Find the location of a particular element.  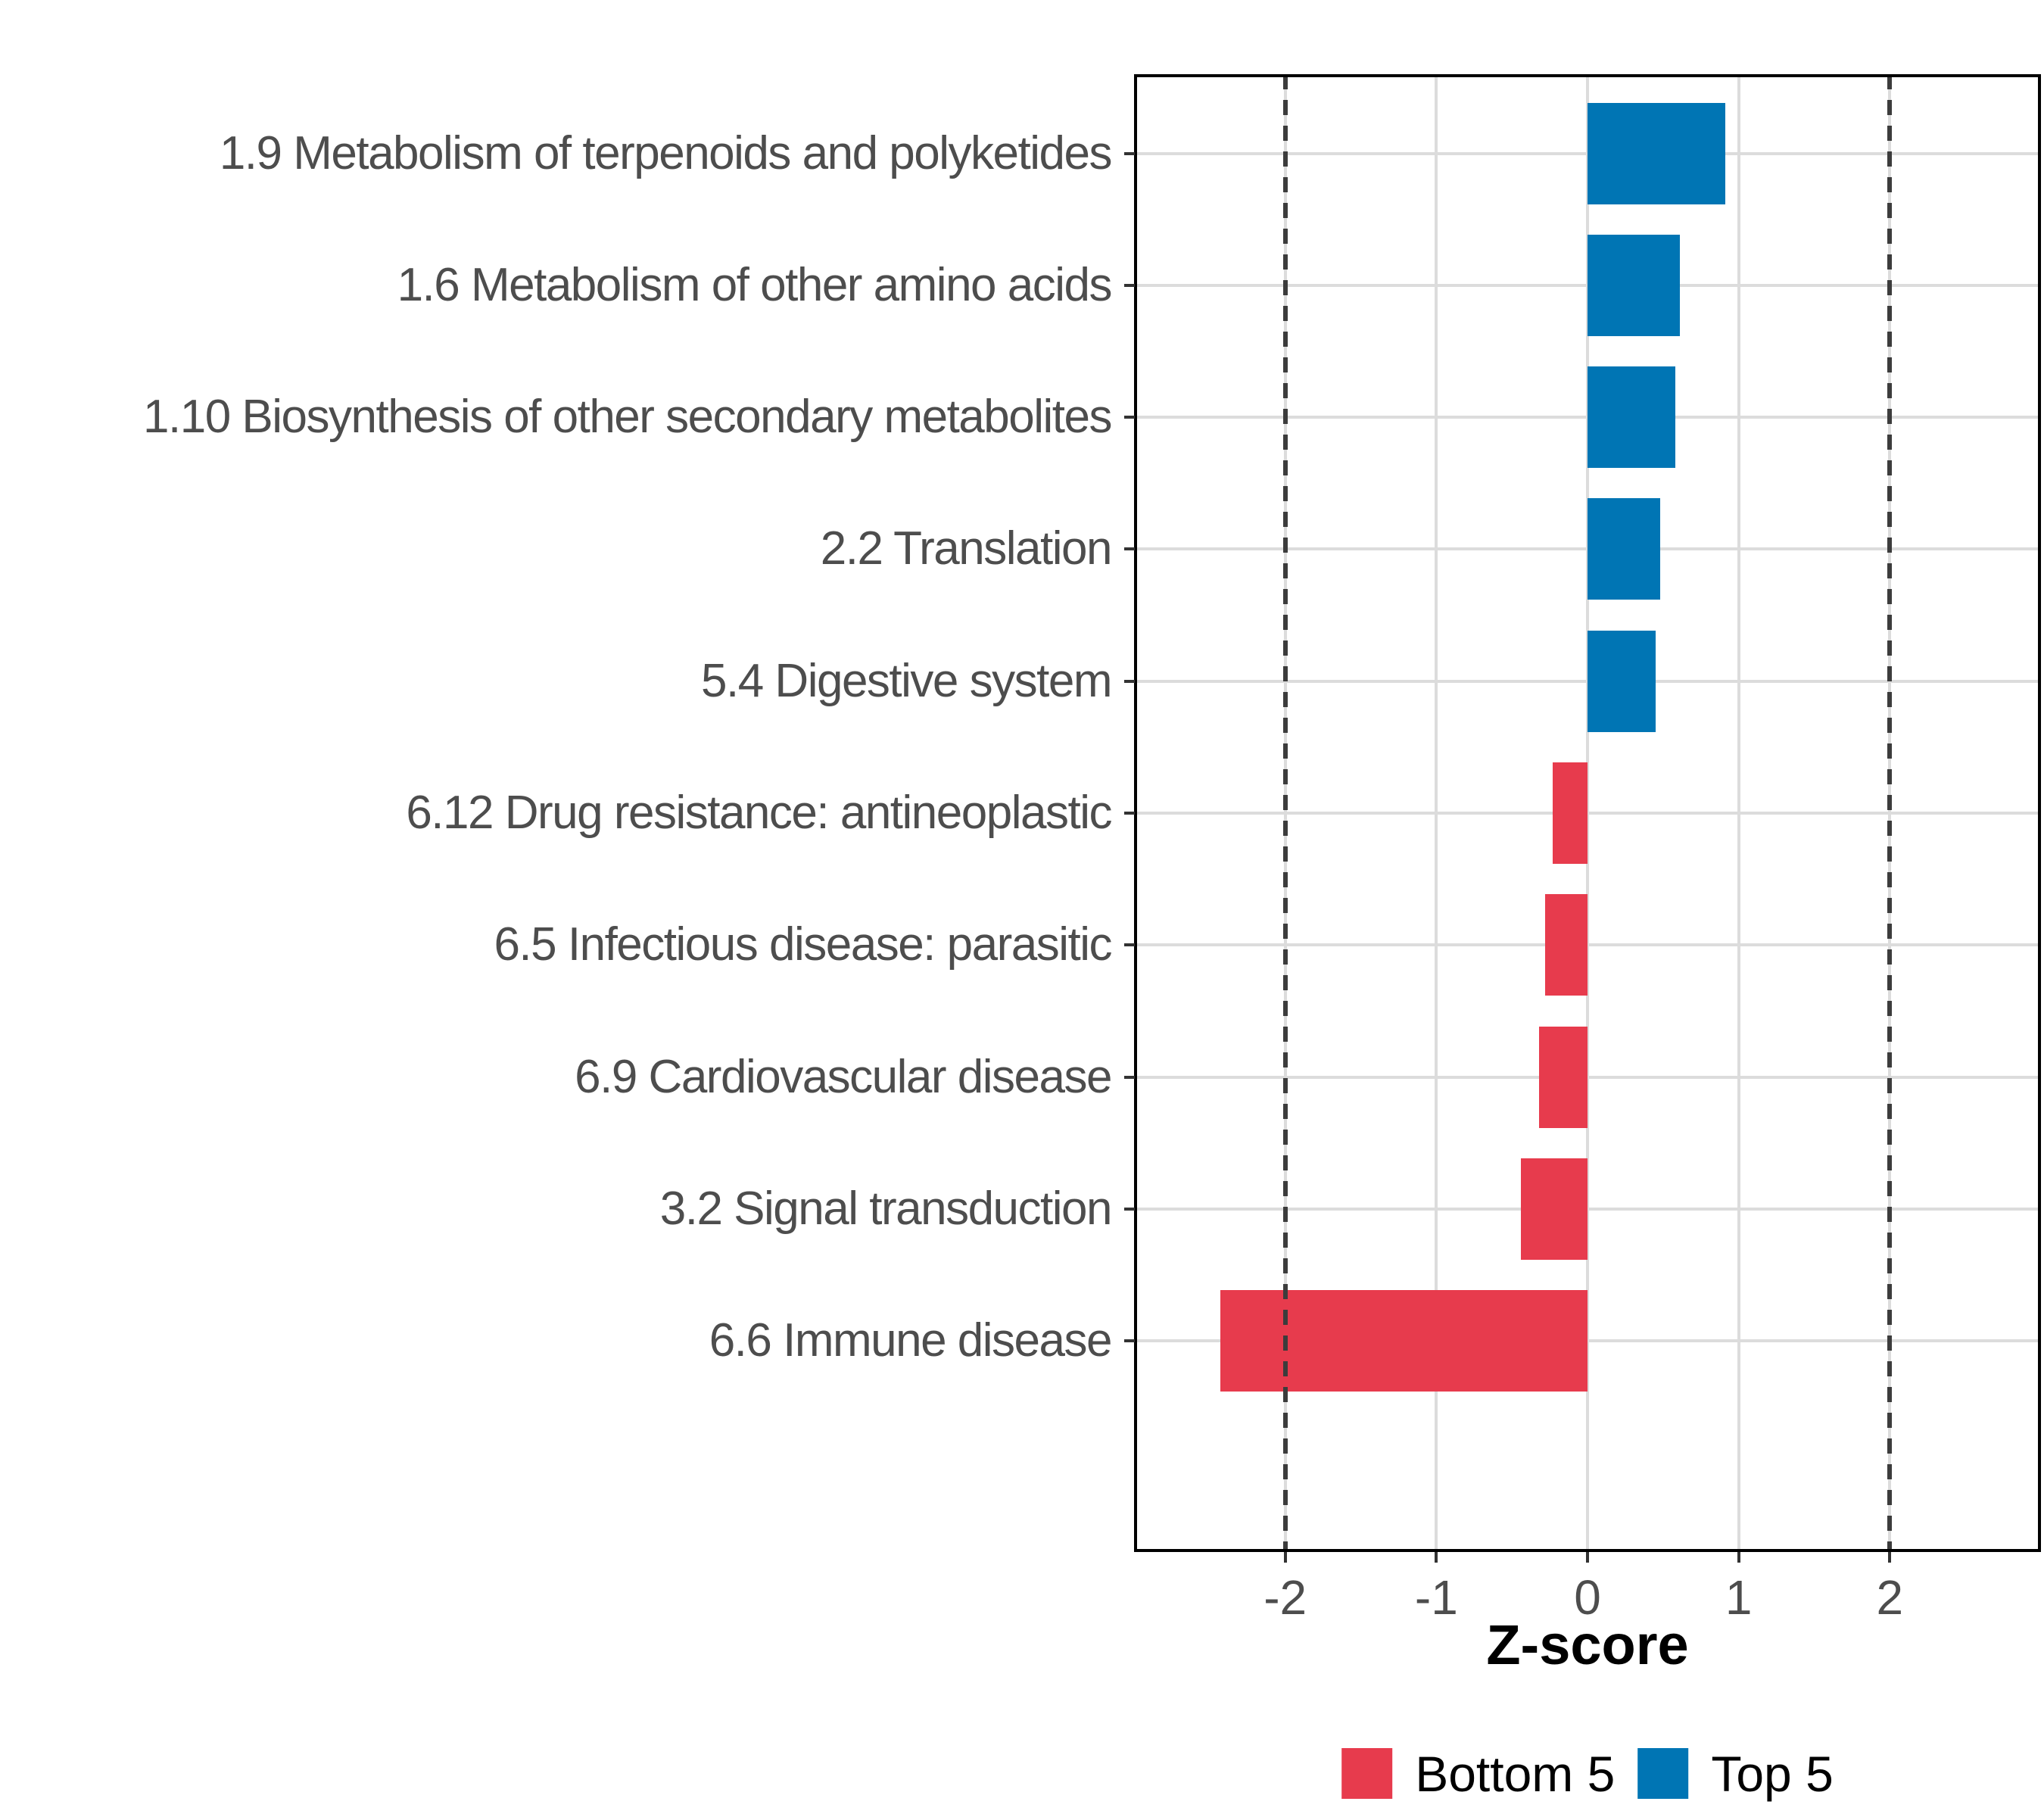

y-axis-label: 3.2 Signal transduction is located at coordinates (886, 1208).